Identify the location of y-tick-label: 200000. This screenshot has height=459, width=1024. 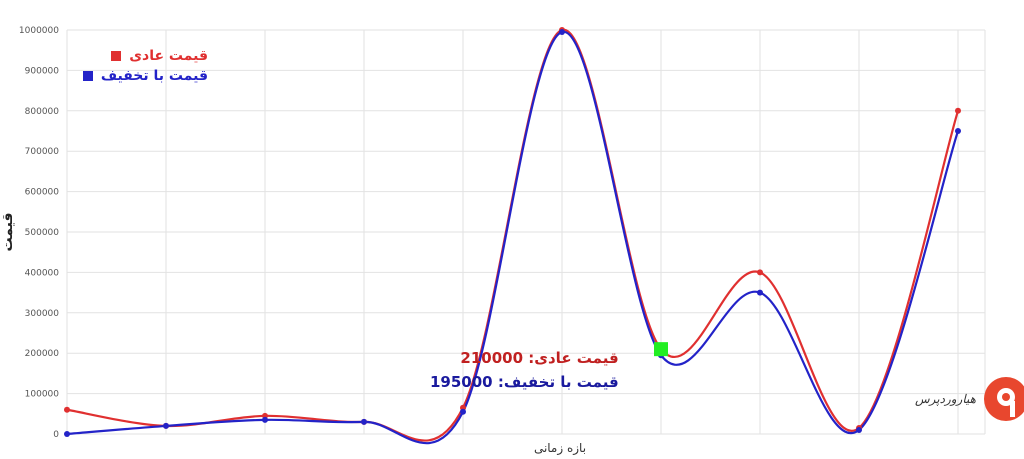
(42, 354).